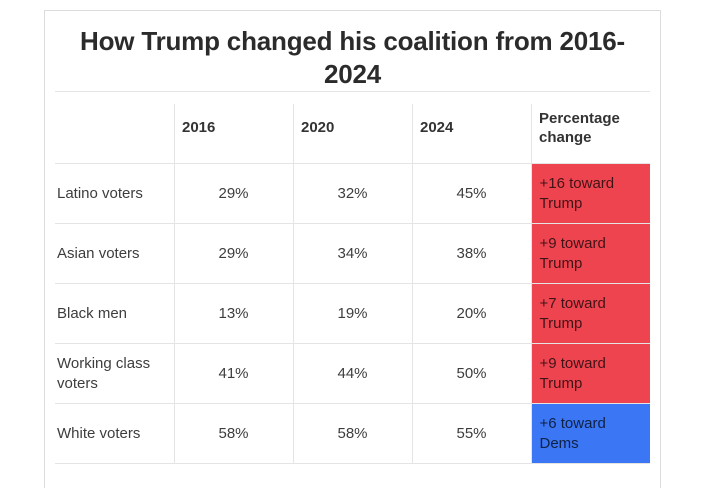 The width and height of the screenshot is (706, 488). I want to click on table-row-black-men: Black men 13% 19% 20% +7 toward Trump, so click(352, 313).